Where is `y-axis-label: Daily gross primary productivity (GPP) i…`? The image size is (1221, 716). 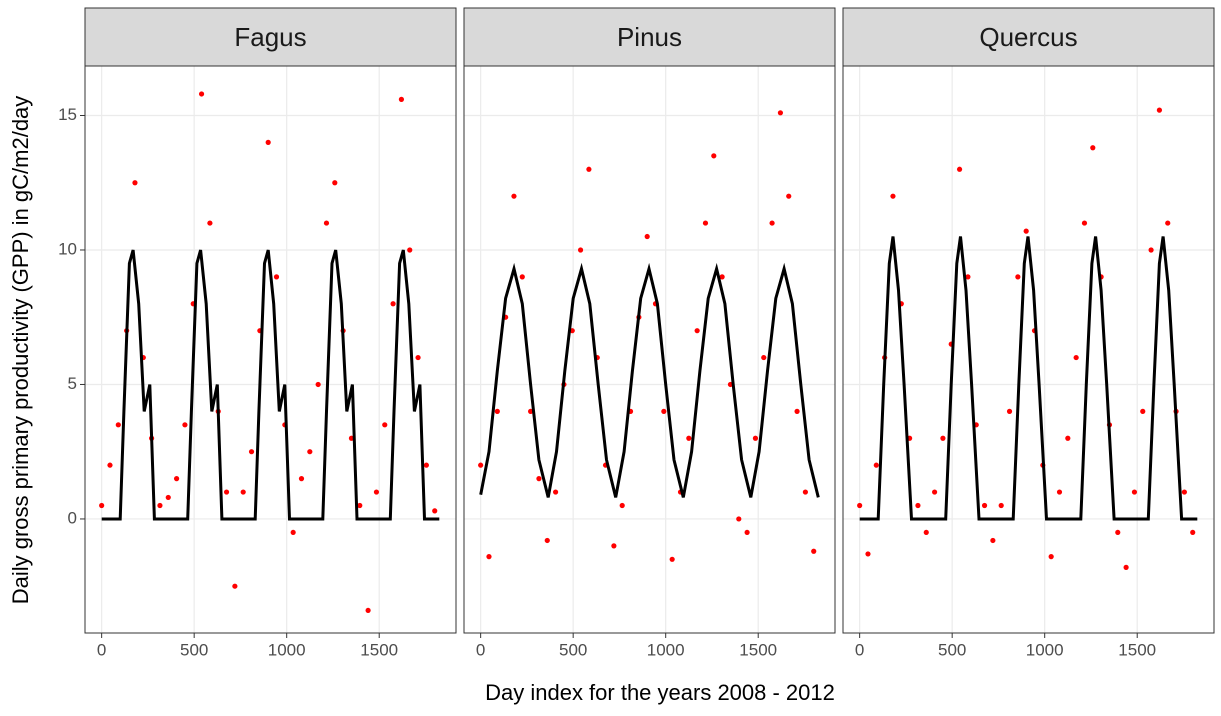 y-axis-label: Daily gross primary productivity (GPP) i… is located at coordinates (20, 350).